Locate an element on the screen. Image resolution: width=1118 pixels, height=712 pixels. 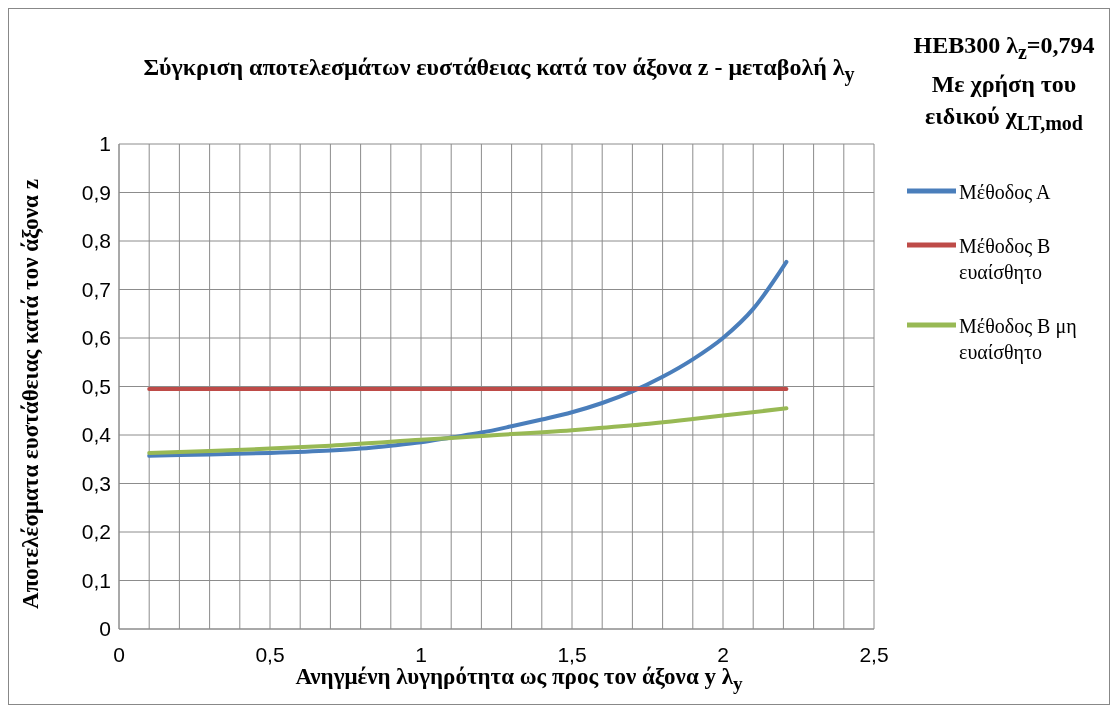
legend-title: HEB300 λ$_{z}$=0,794 Με χρήση του ειδικού χ$_{LT,mod}$ is located at coordinates (1004, 83).